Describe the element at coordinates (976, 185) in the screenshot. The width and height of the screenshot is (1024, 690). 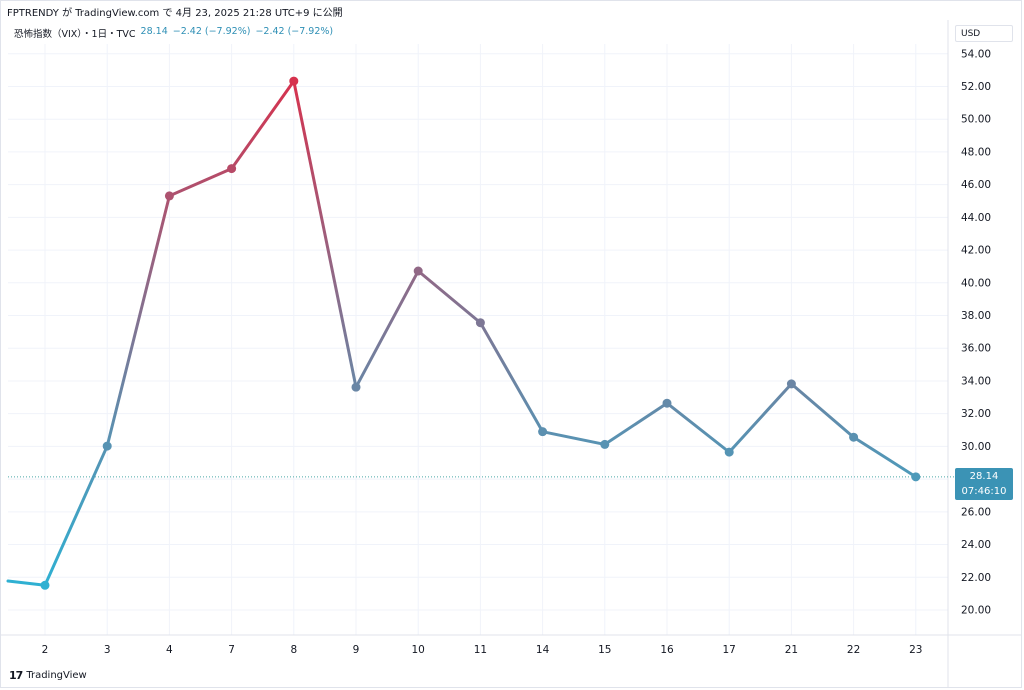
I see `y-tick-label: 46.00` at that location.